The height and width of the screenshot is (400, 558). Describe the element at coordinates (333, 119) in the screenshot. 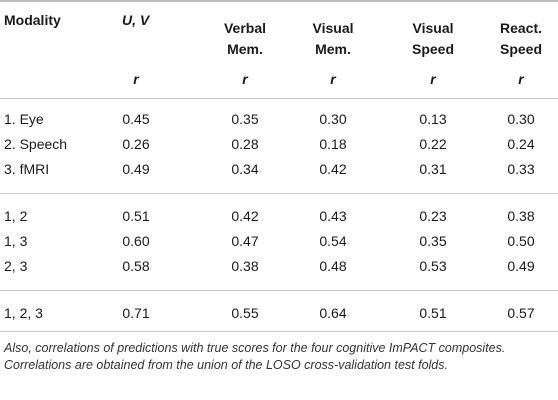

I see `row-visual-mem: 0.30` at that location.